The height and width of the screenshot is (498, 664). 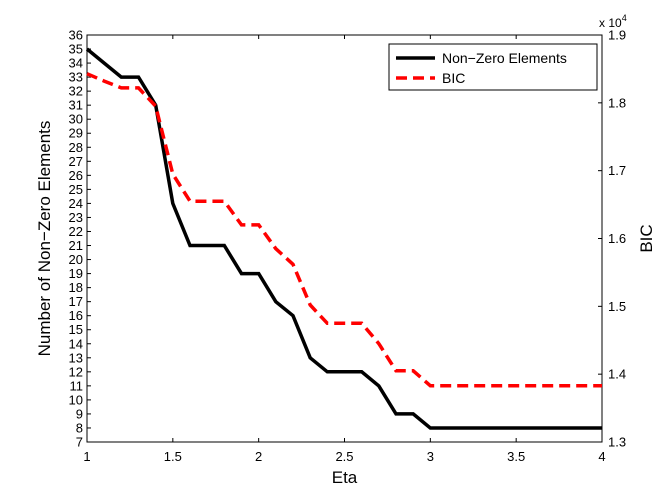 I want to click on x-tick-label: 1, so click(x=86, y=456).